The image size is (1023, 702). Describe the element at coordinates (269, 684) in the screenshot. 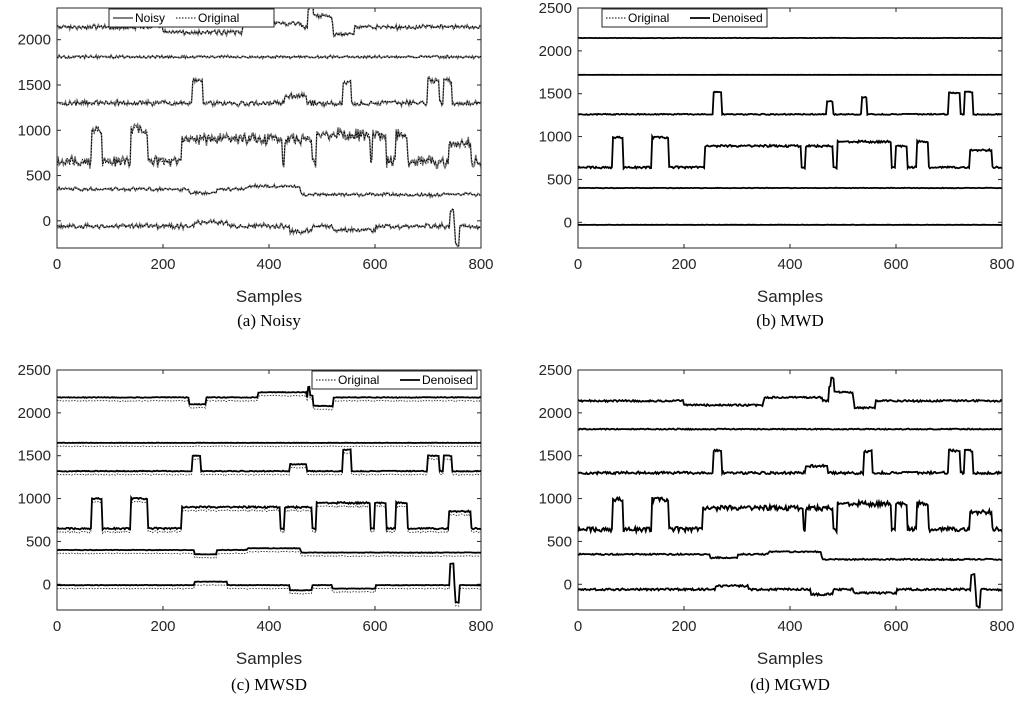

I see `panel-caption: (c) MWSD` at that location.